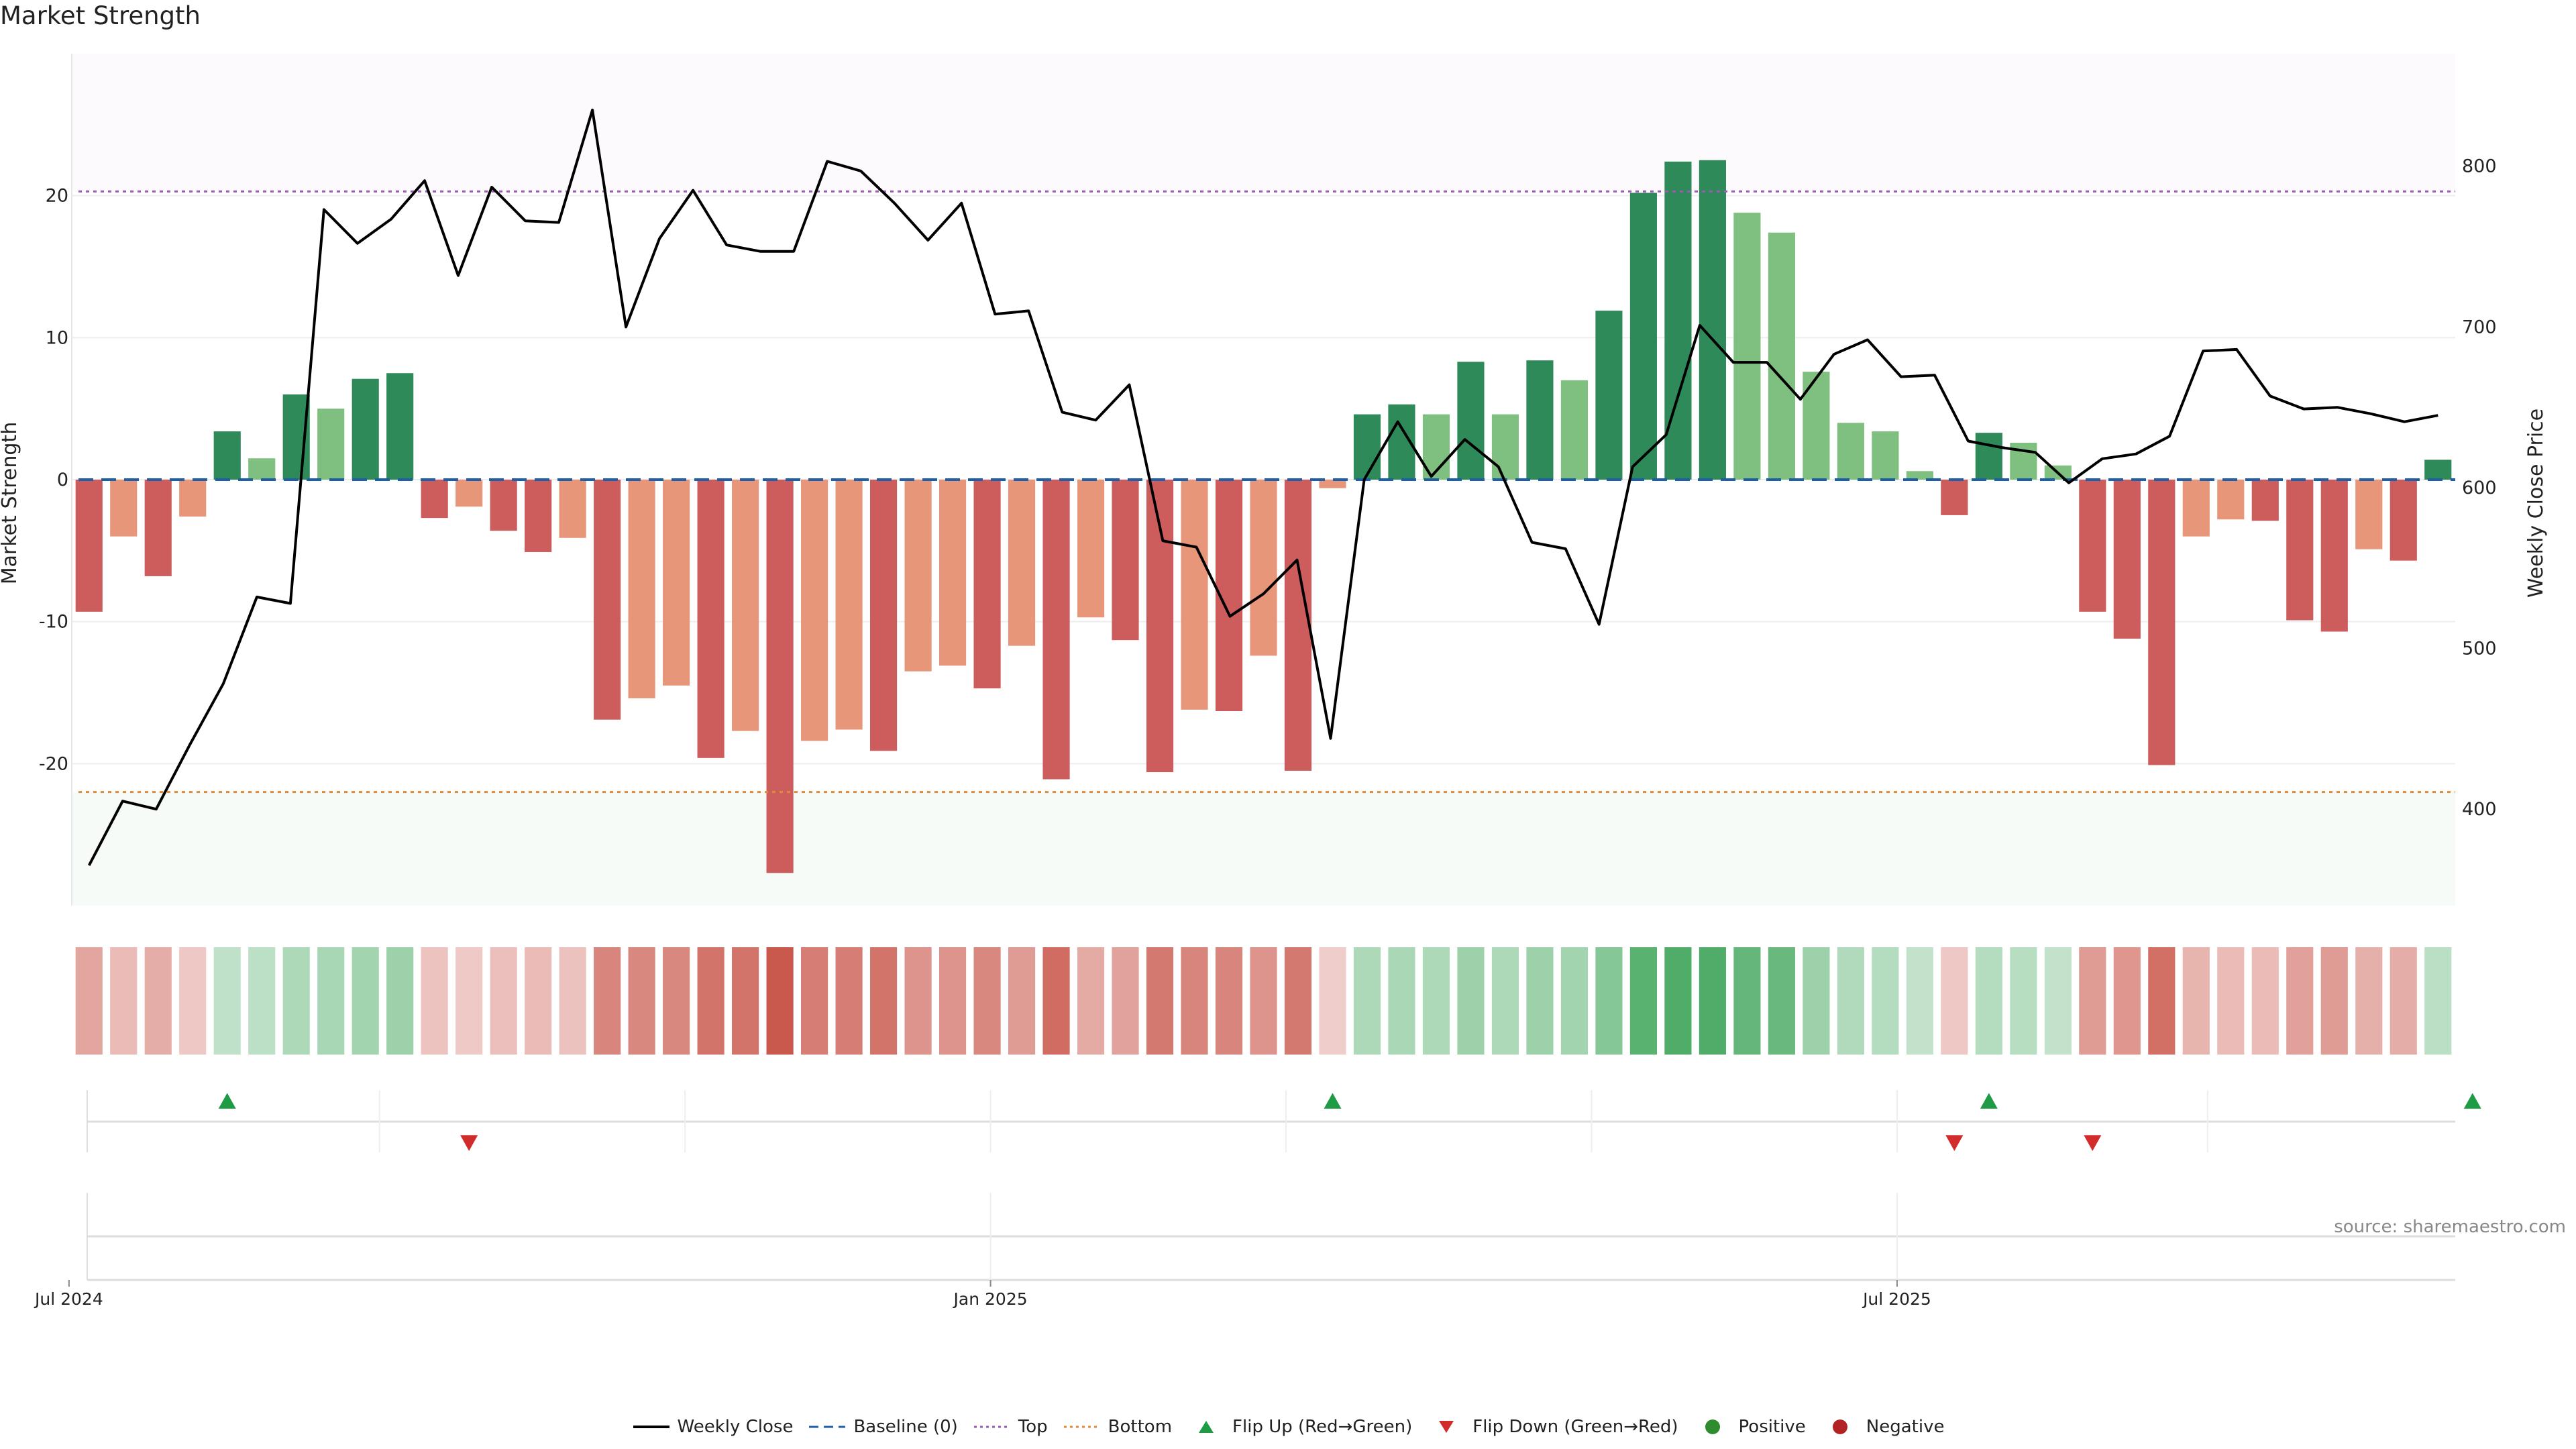  What do you see at coordinates (905, 1427) in the screenshot?
I see `legend-label: Baseline (0)` at bounding box center [905, 1427].